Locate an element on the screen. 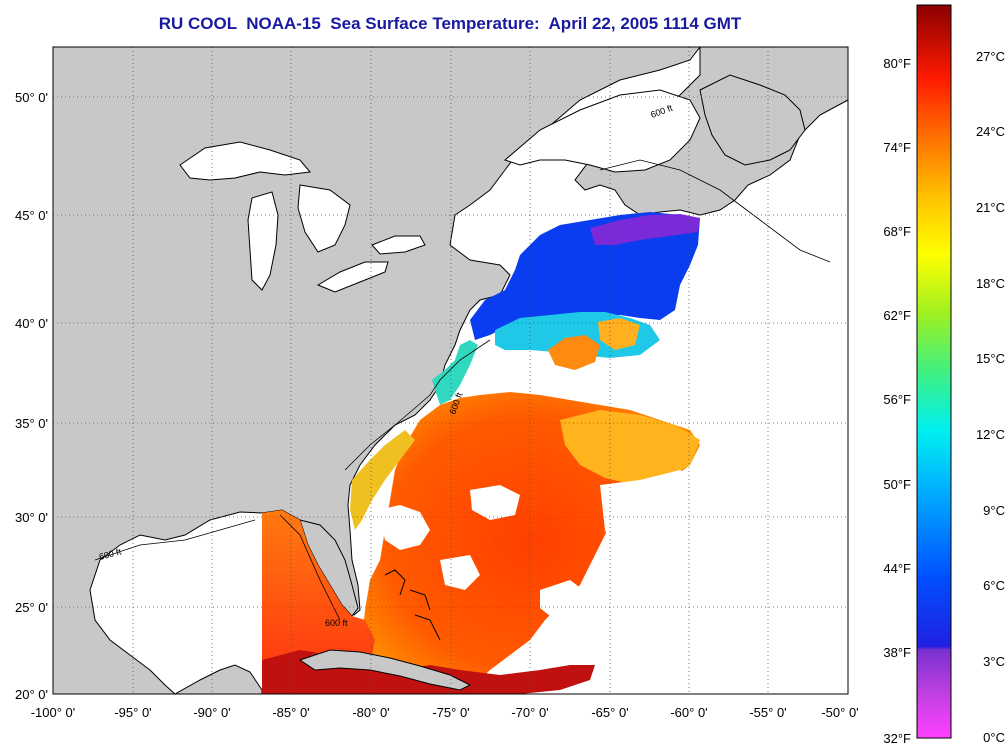 The width and height of the screenshot is (1008, 754). fahrenheit-label: 44°F is located at coordinates (897, 568).